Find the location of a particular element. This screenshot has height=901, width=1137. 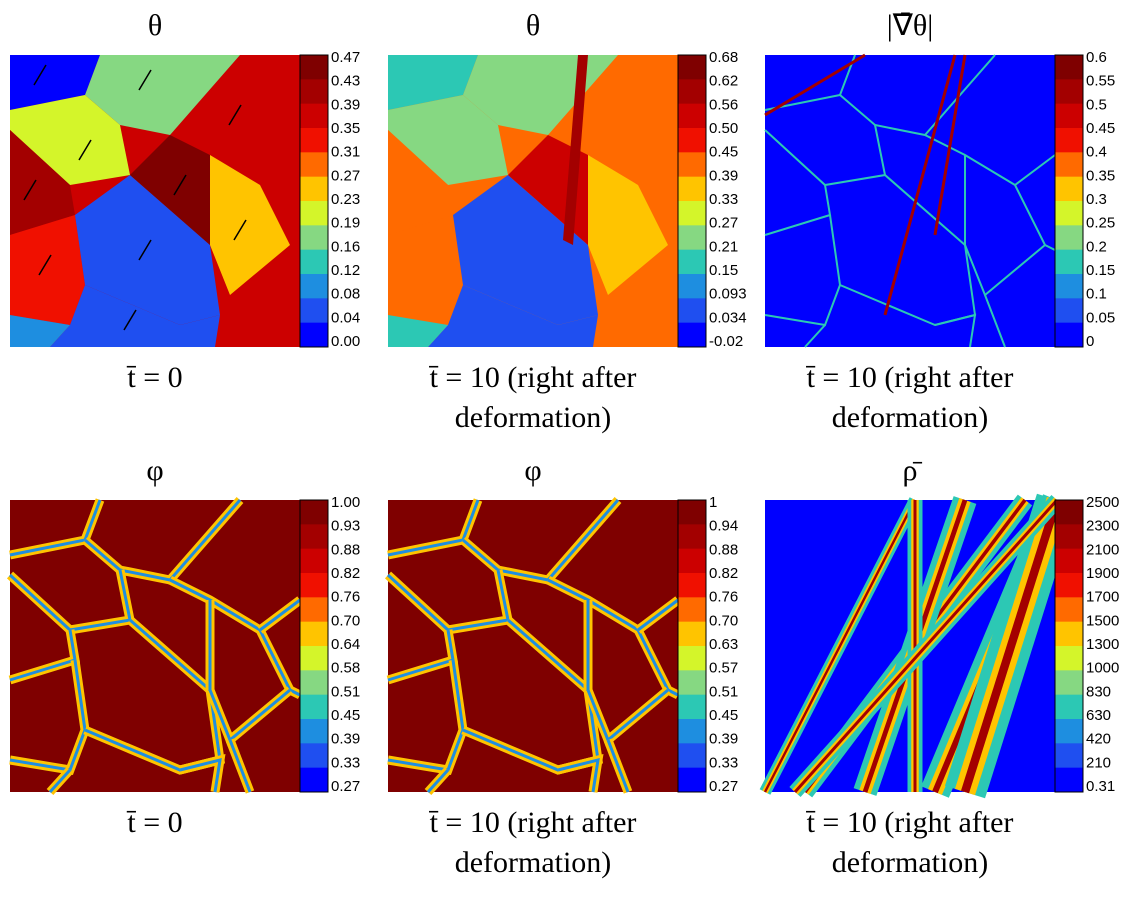

panel-title: ρ̄ is located at coordinates (913, 470).